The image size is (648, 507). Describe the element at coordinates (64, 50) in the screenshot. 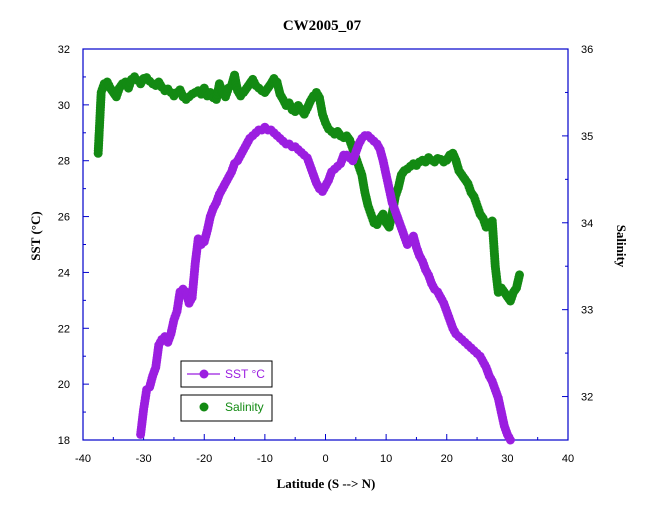

I see `y-tick-label: 32` at that location.